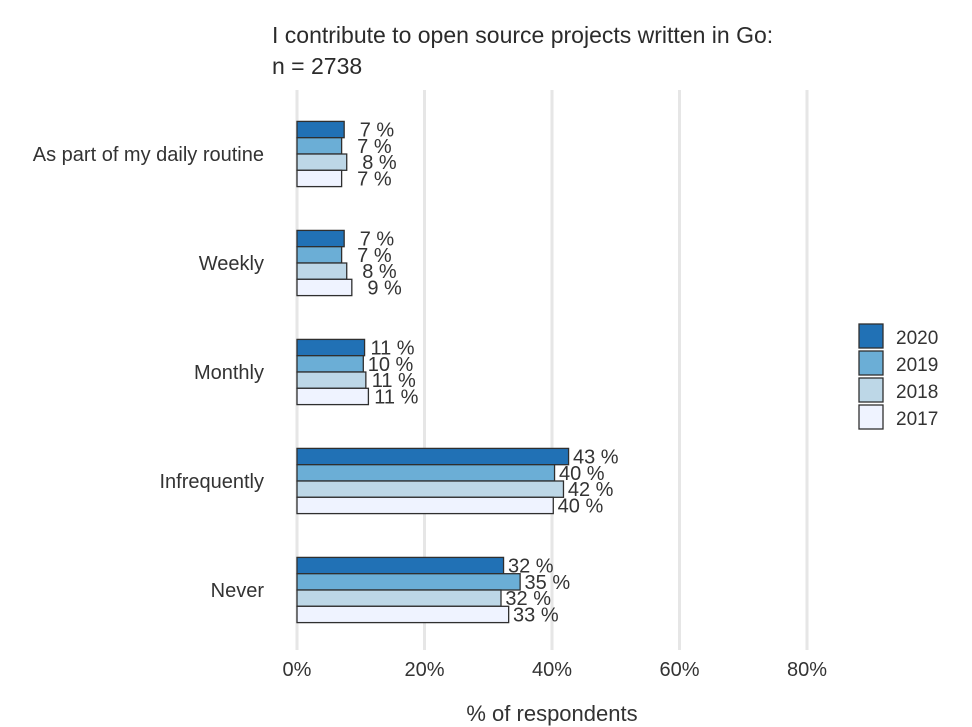 The image size is (972, 727). What do you see at coordinates (297, 670) in the screenshot?
I see `x-tick-label: 0%` at bounding box center [297, 670].